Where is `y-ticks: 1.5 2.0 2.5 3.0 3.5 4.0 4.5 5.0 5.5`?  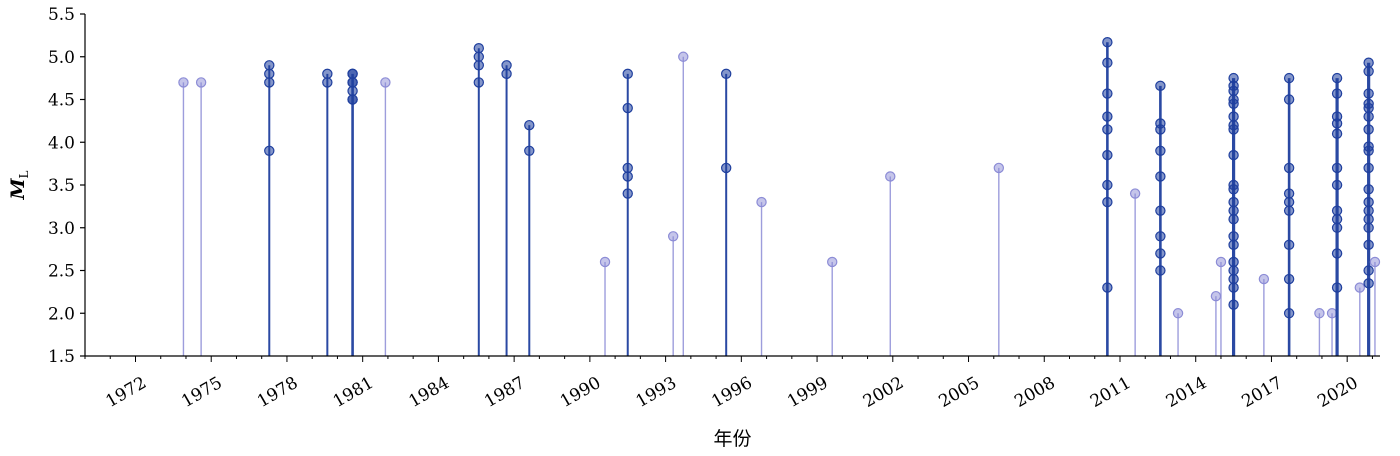
y-ticks: 1.5 2.0 2.5 3.0 3.5 4.0 4.5 5.0 5.5 is located at coordinates (66, 186).